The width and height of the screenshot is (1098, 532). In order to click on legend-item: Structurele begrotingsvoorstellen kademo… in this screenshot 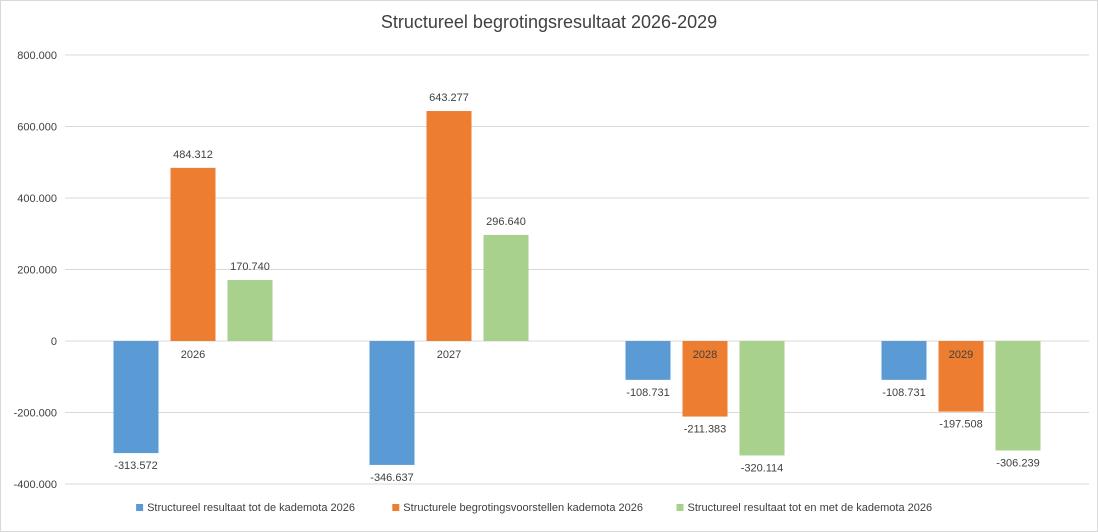, I will do `click(517, 508)`.